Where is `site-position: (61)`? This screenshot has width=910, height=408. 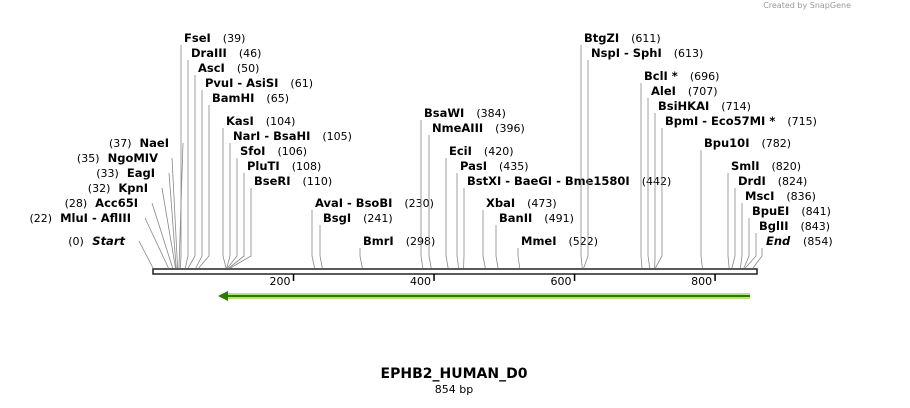
site-position: (61) is located at coordinates (301, 83).